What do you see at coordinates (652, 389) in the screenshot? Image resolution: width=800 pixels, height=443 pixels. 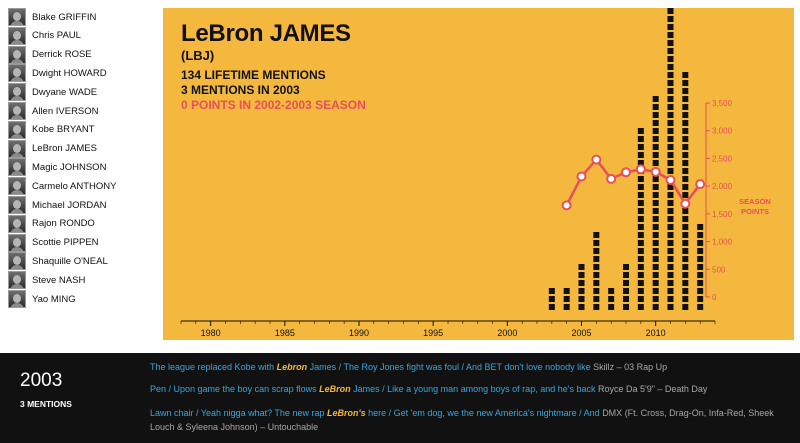 I see `lyric-source: Royce Da 5'9" – Death Day` at bounding box center [652, 389].